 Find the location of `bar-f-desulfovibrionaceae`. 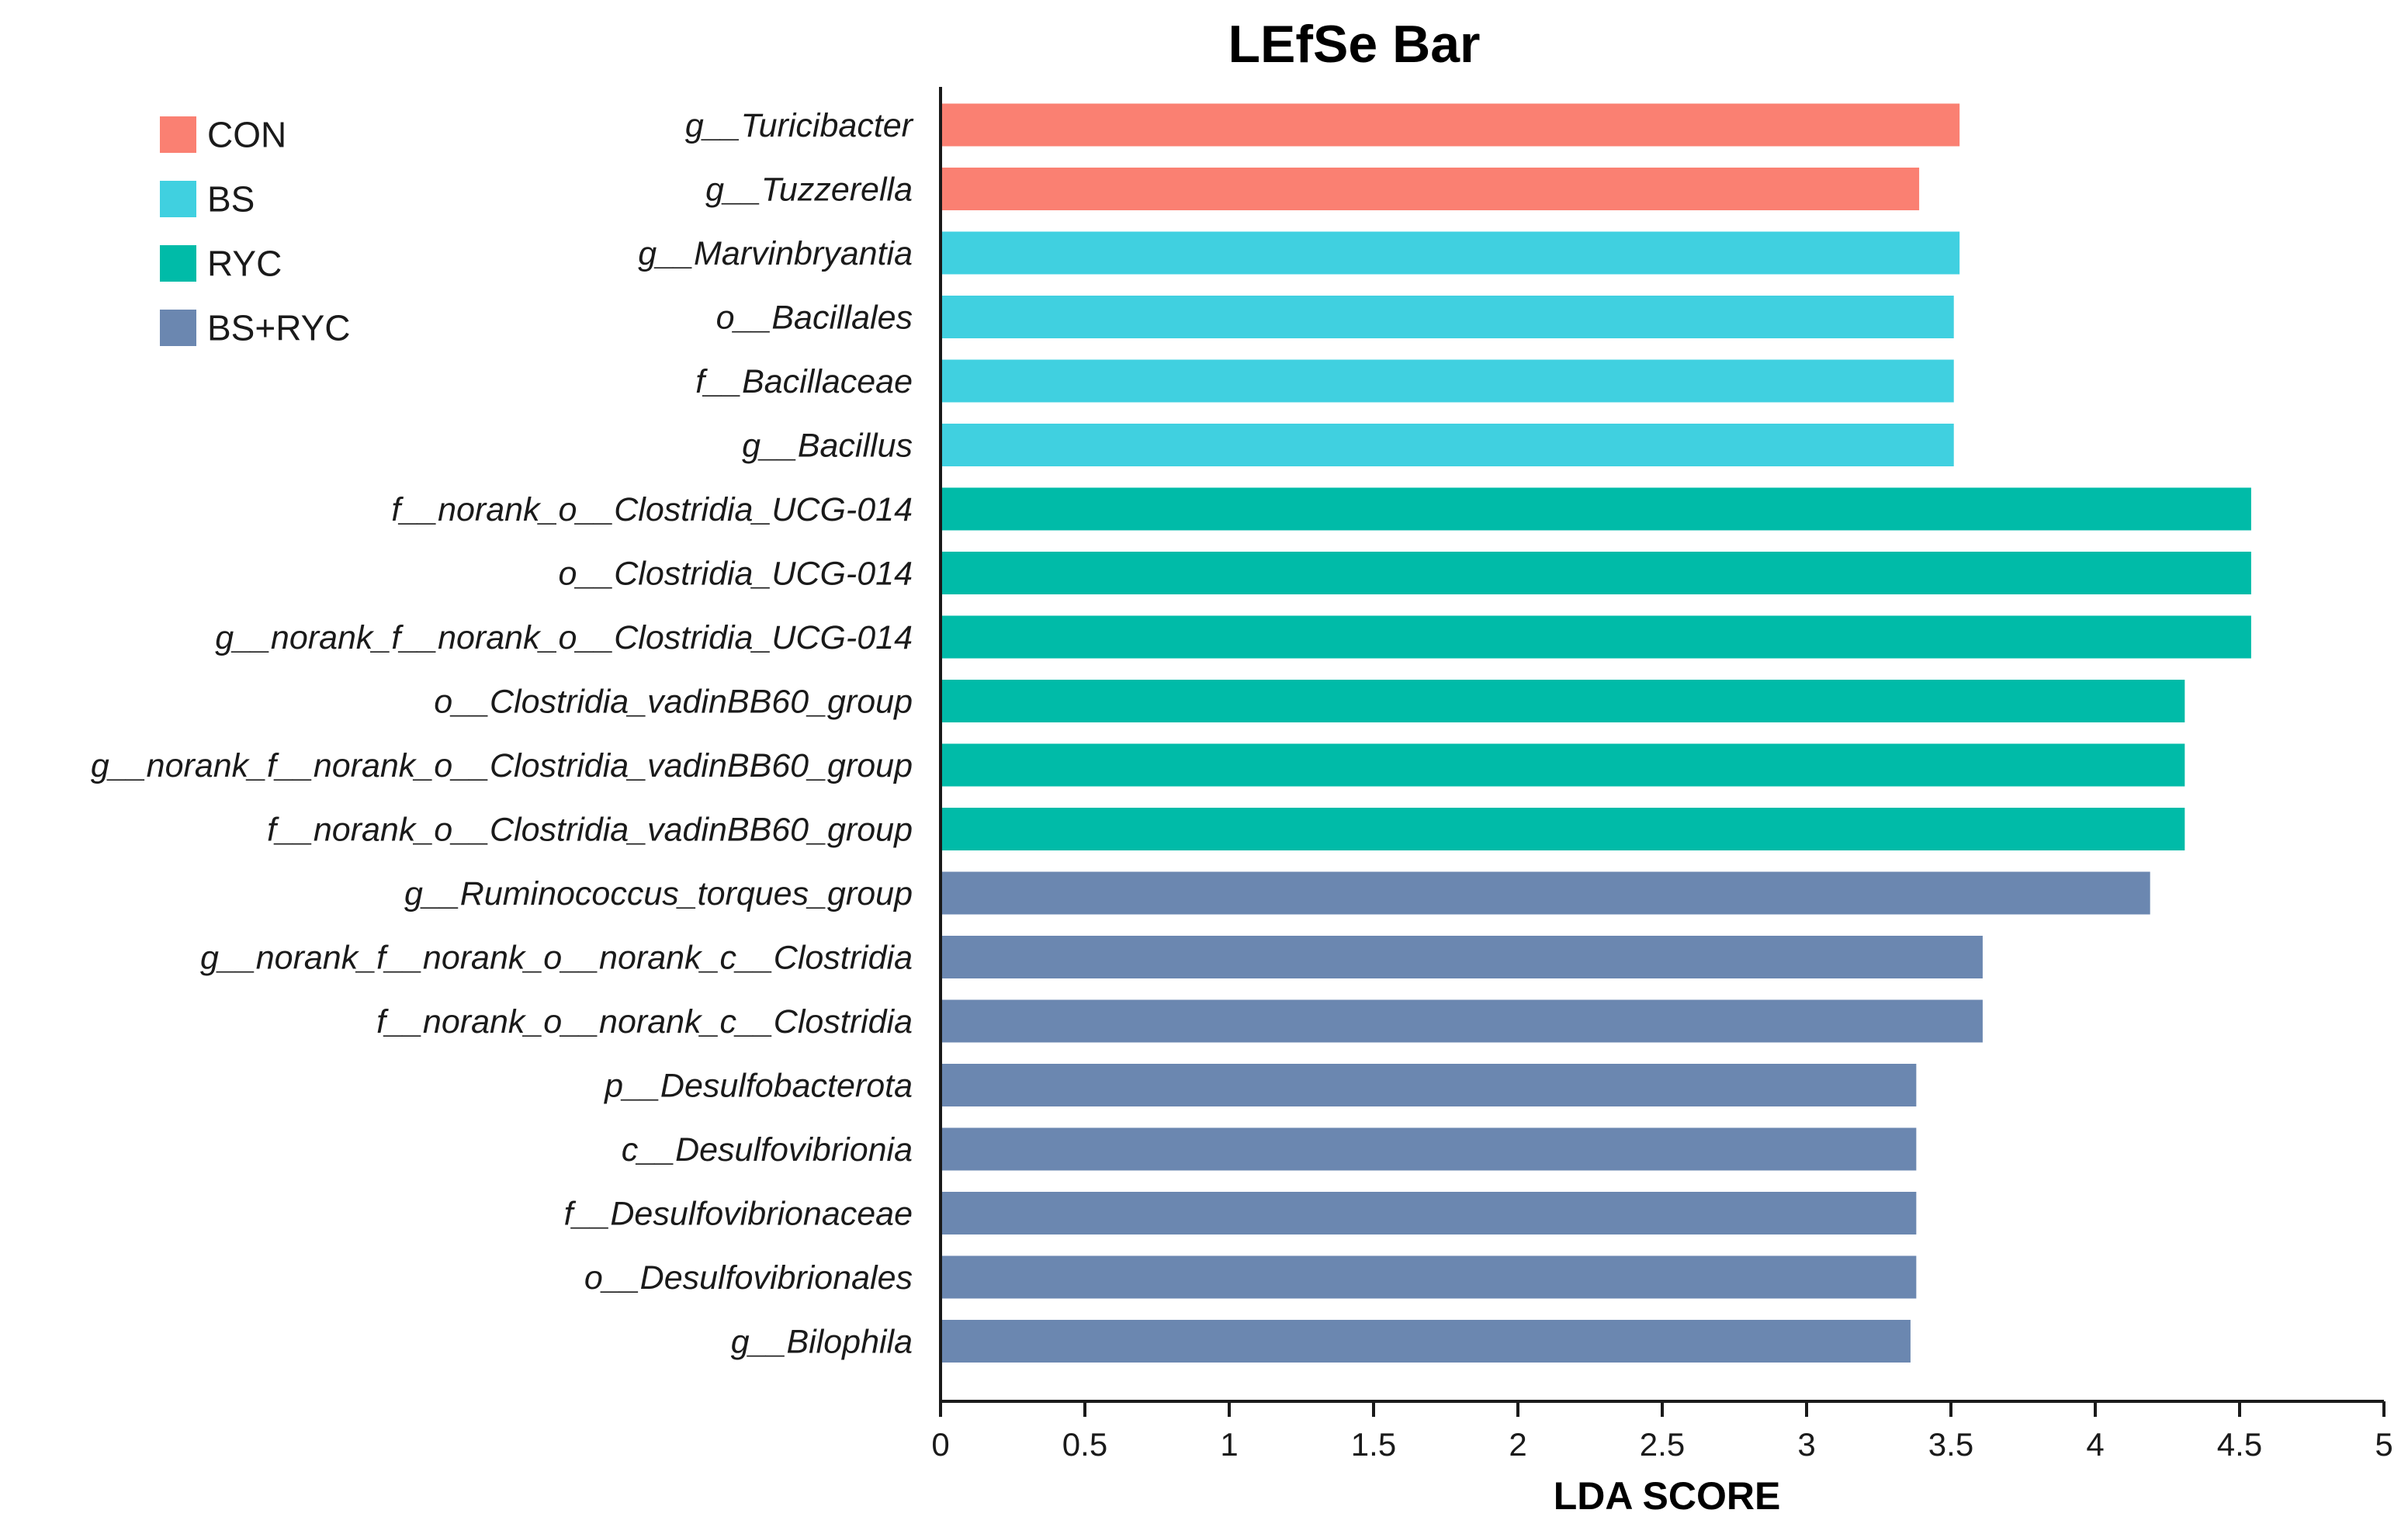

bar-f-desulfovibrionaceae is located at coordinates (1429, 1213).